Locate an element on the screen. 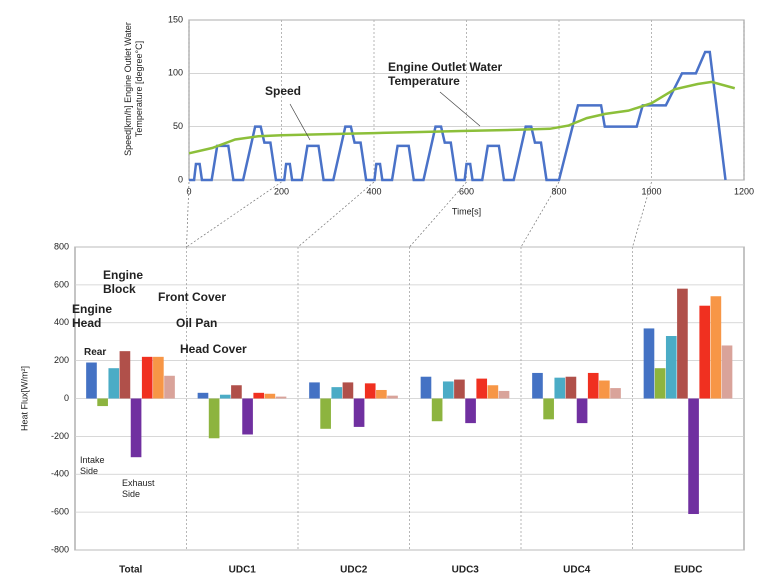 The width and height of the screenshot is (764, 577). y-tick-label: 100 is located at coordinates (175, 73).